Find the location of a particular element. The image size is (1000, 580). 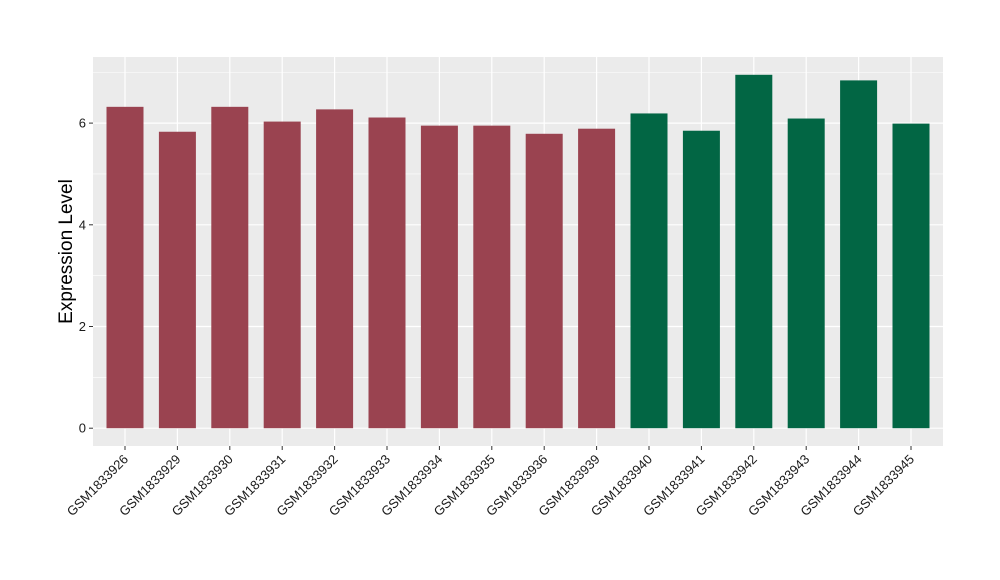

bar-GSM1833933 is located at coordinates (387, 273).